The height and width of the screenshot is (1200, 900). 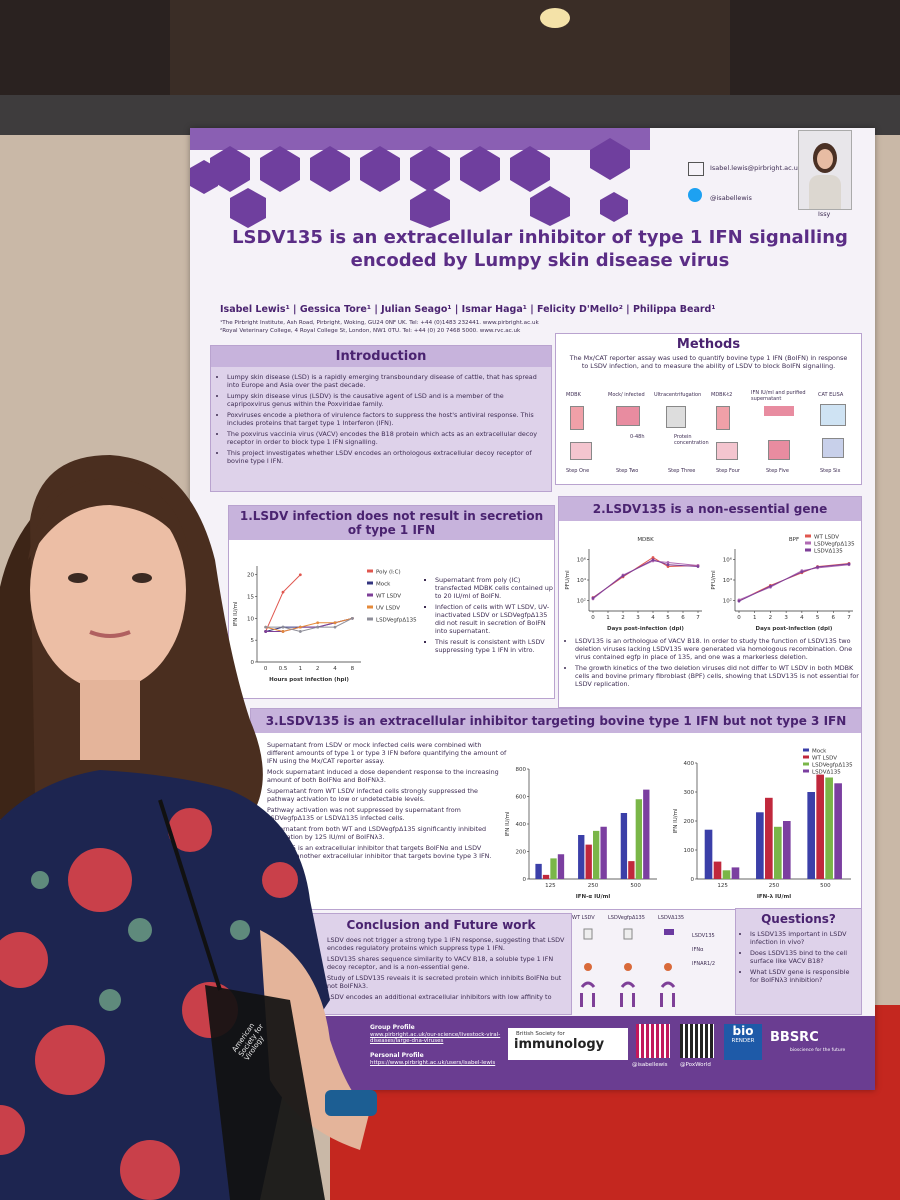 What do you see at coordinates (628, 967) in the screenshot?
I see `diagram-shapes` at bounding box center [628, 967].